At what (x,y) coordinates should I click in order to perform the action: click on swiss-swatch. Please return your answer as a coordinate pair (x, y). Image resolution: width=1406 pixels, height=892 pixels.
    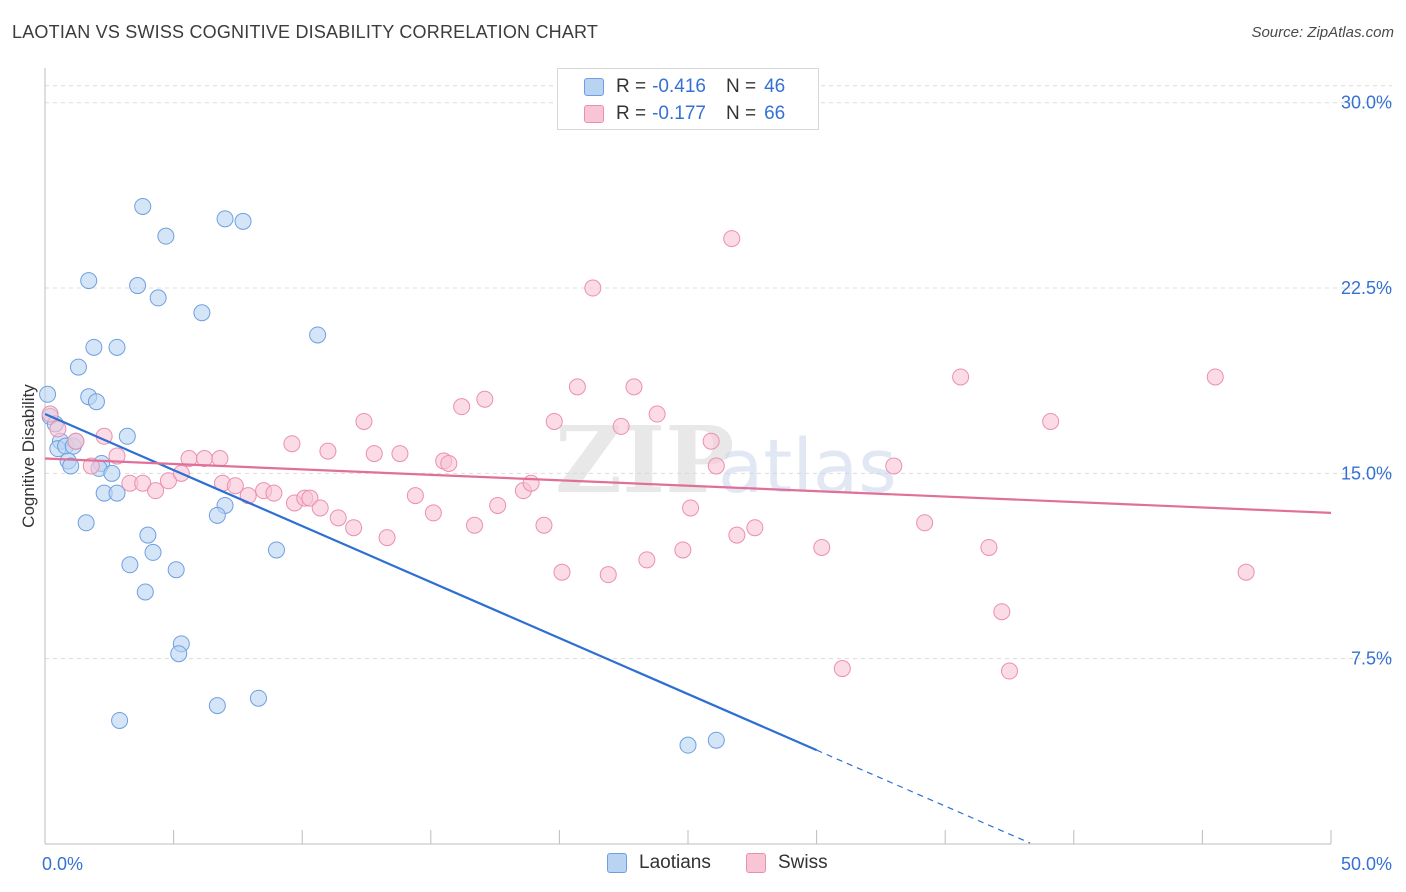
    Looking at the image, I should click on (756, 863).